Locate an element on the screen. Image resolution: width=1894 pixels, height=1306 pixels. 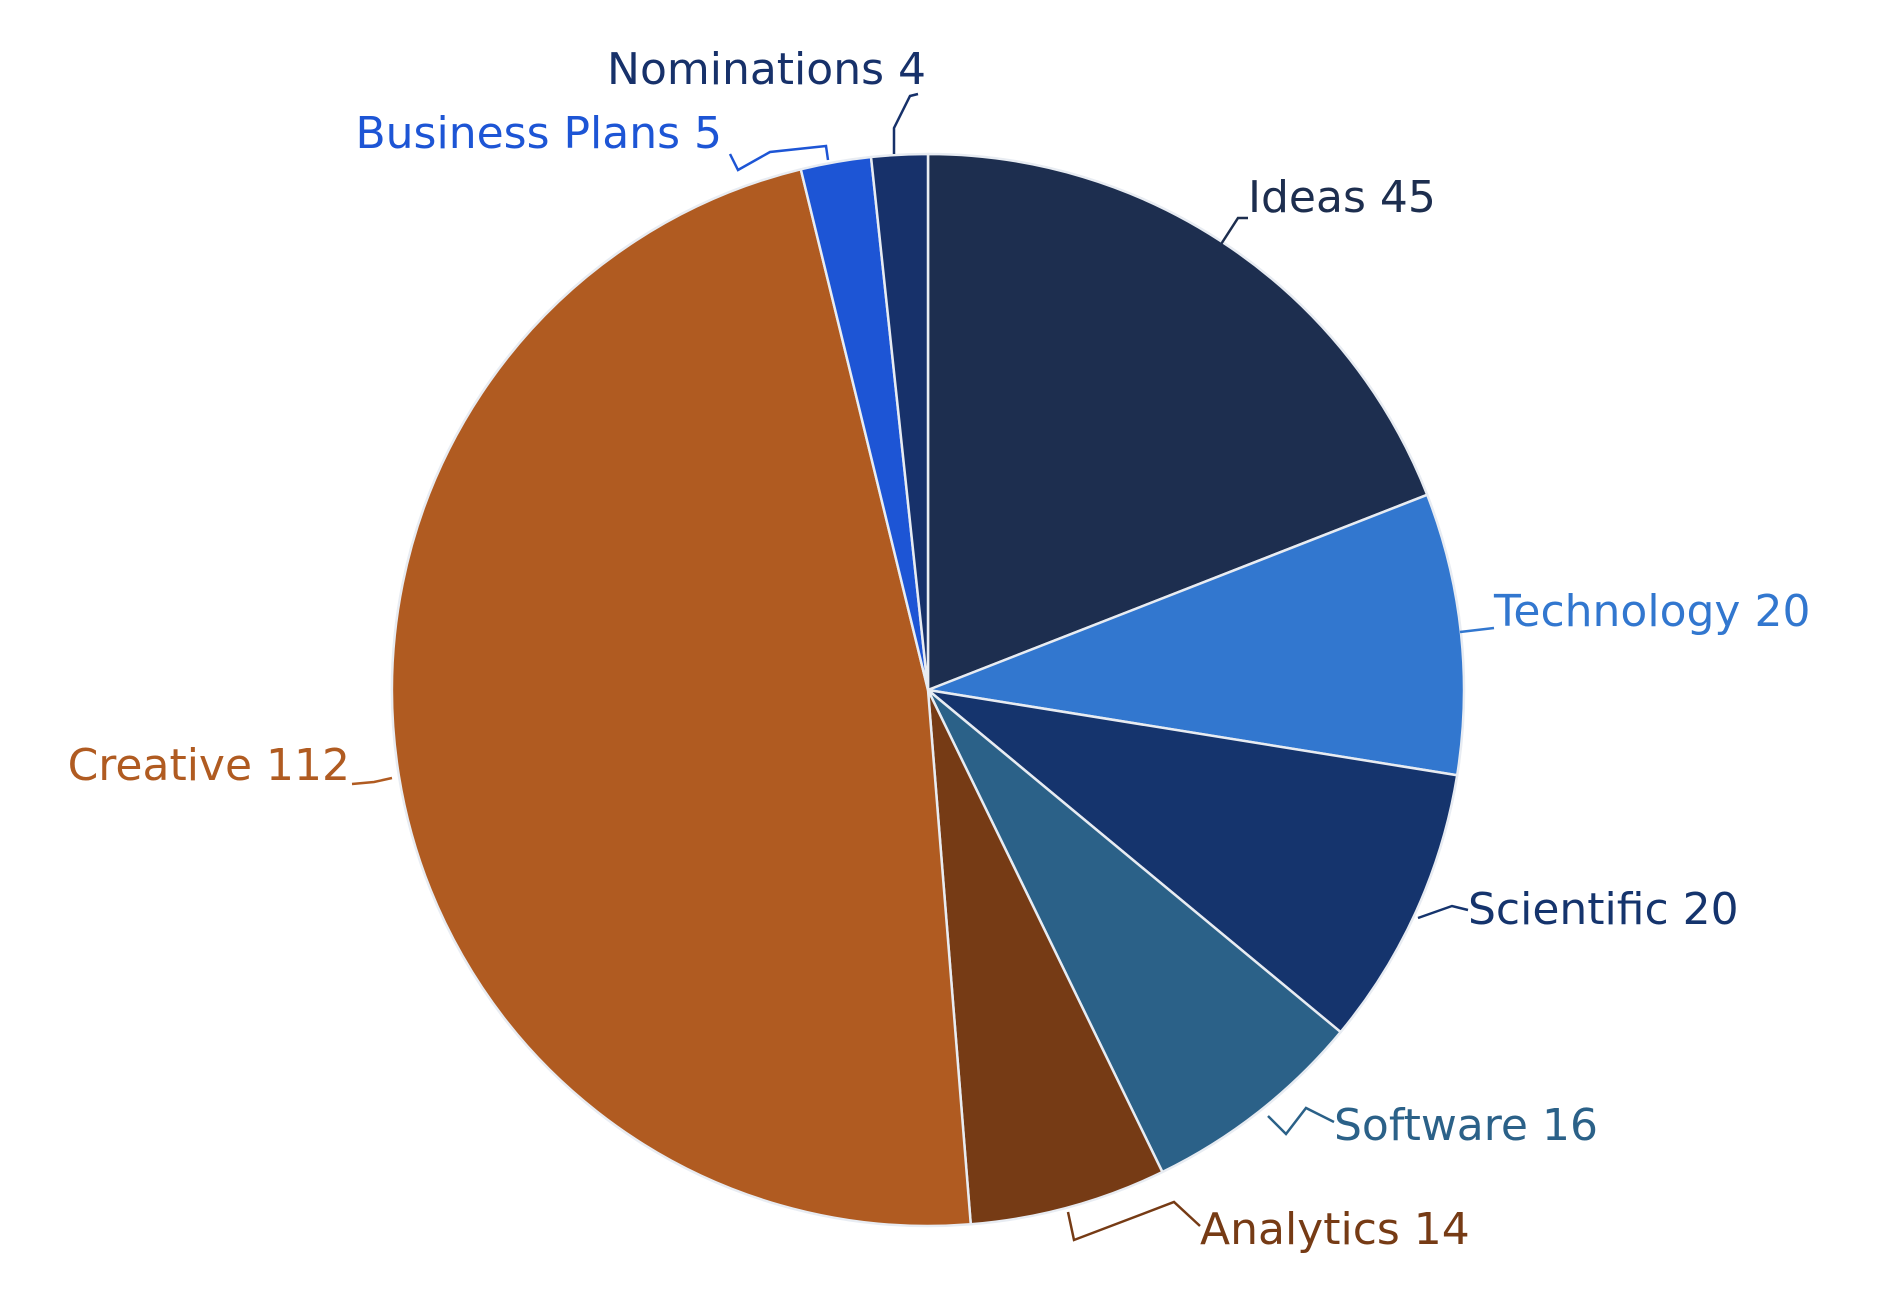
leader-line-analytics is located at coordinates (1133, 1221).